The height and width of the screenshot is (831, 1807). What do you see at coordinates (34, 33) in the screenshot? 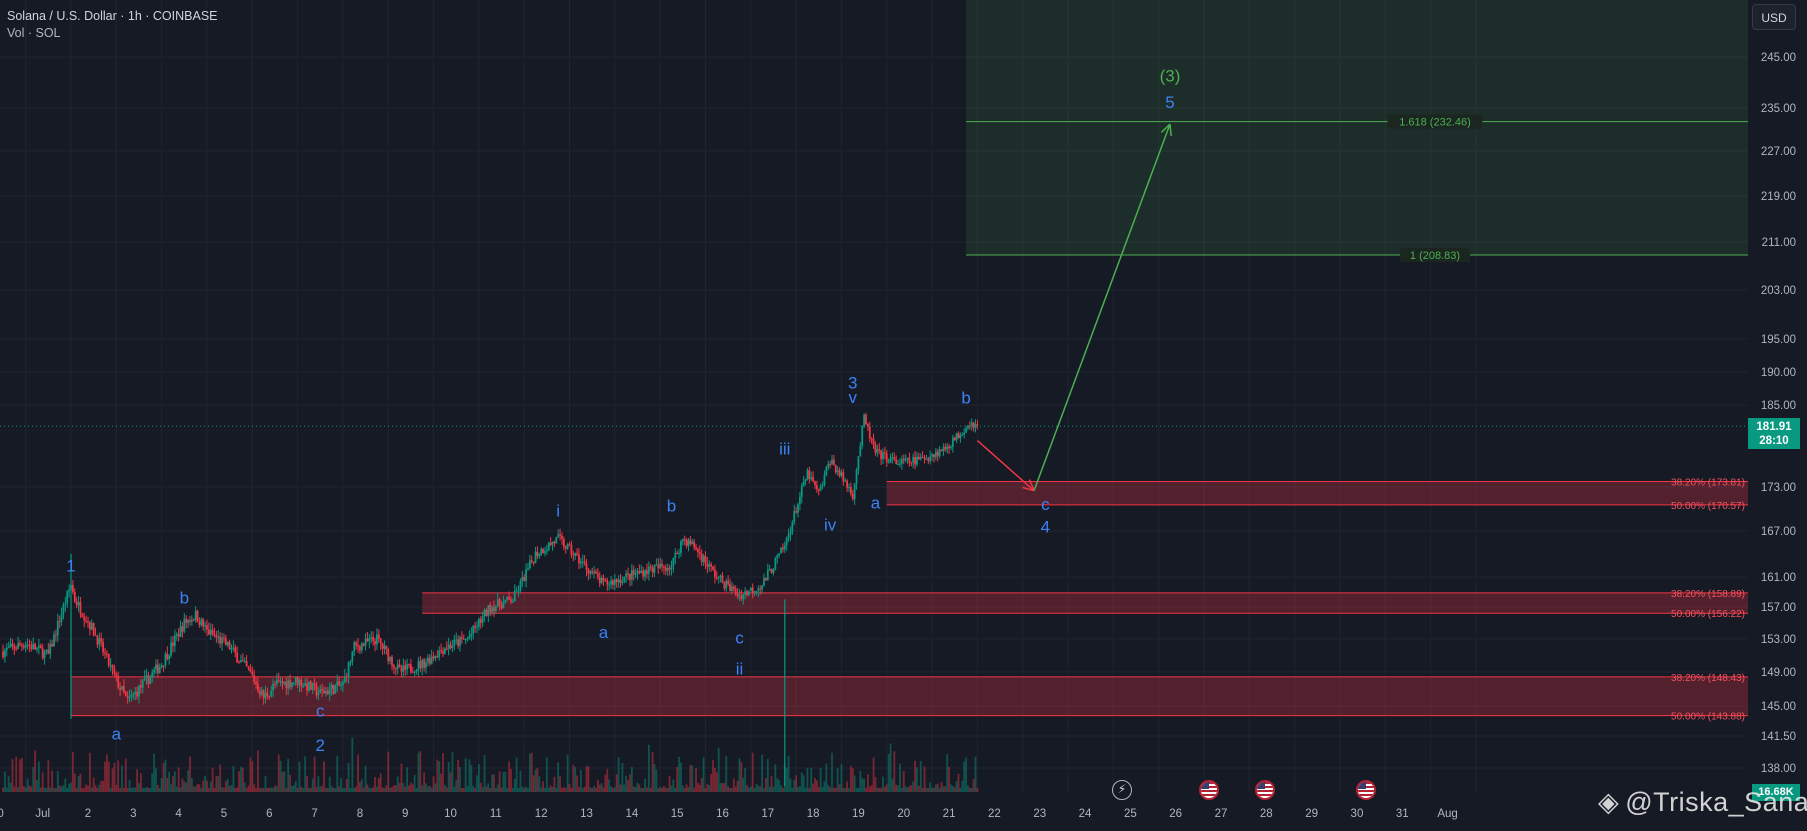
I see `volume-legend: Vol · SOL` at bounding box center [34, 33].